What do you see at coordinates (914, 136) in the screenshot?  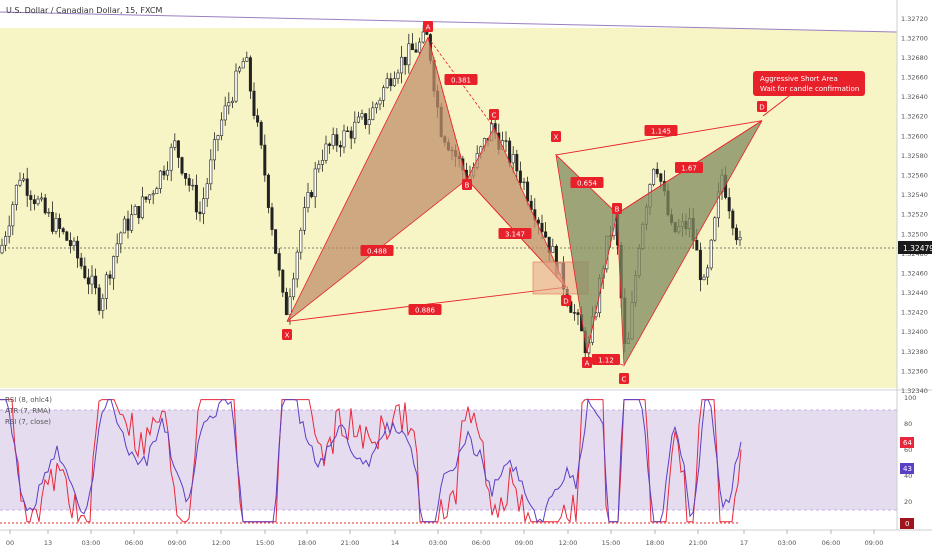 I see `price-tick-label: 1.32600` at bounding box center [914, 136].